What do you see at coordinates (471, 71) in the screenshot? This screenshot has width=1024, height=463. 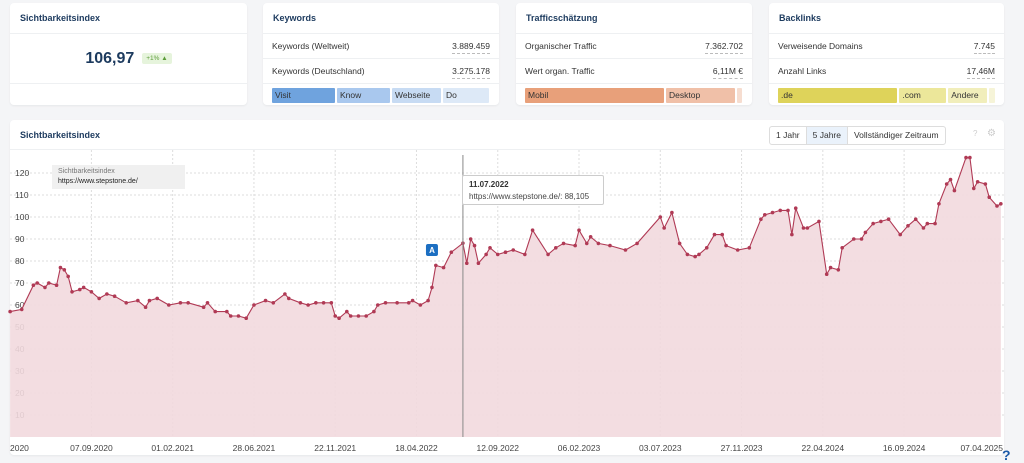 I see `metric-value: 3.275.178` at bounding box center [471, 71].